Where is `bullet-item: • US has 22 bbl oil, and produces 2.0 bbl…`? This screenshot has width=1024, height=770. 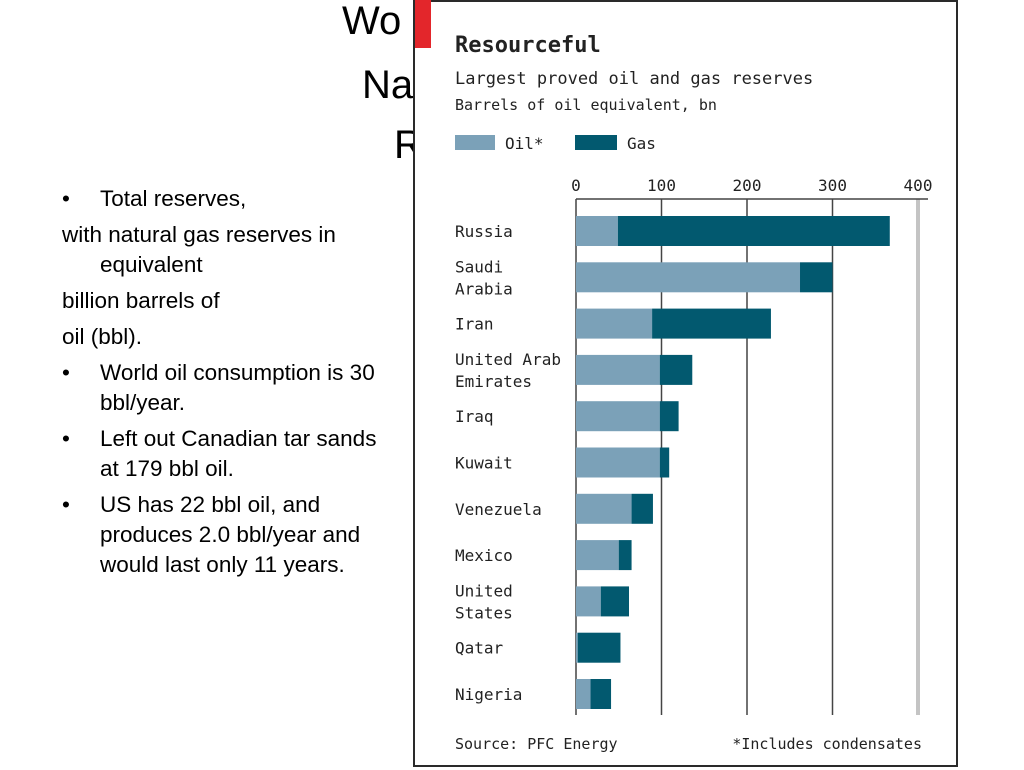
bullet-item: • US has 22 bbl oil, and produces 2.0 bbl… is located at coordinates (227, 535).